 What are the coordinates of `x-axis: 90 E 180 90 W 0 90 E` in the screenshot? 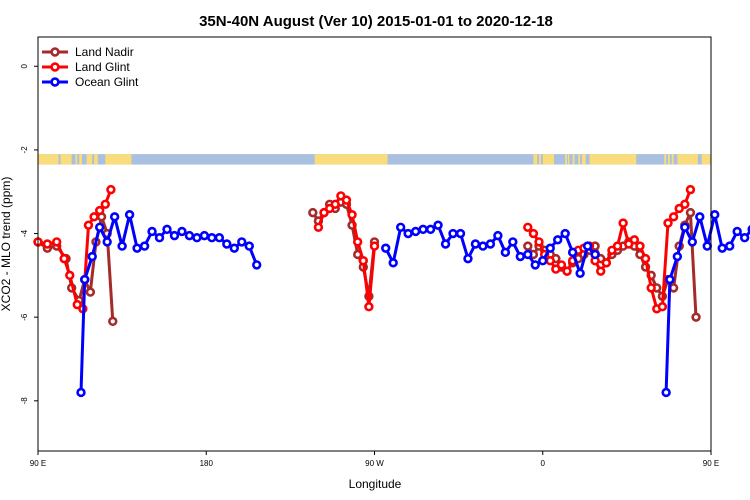 It's located at (374, 459).